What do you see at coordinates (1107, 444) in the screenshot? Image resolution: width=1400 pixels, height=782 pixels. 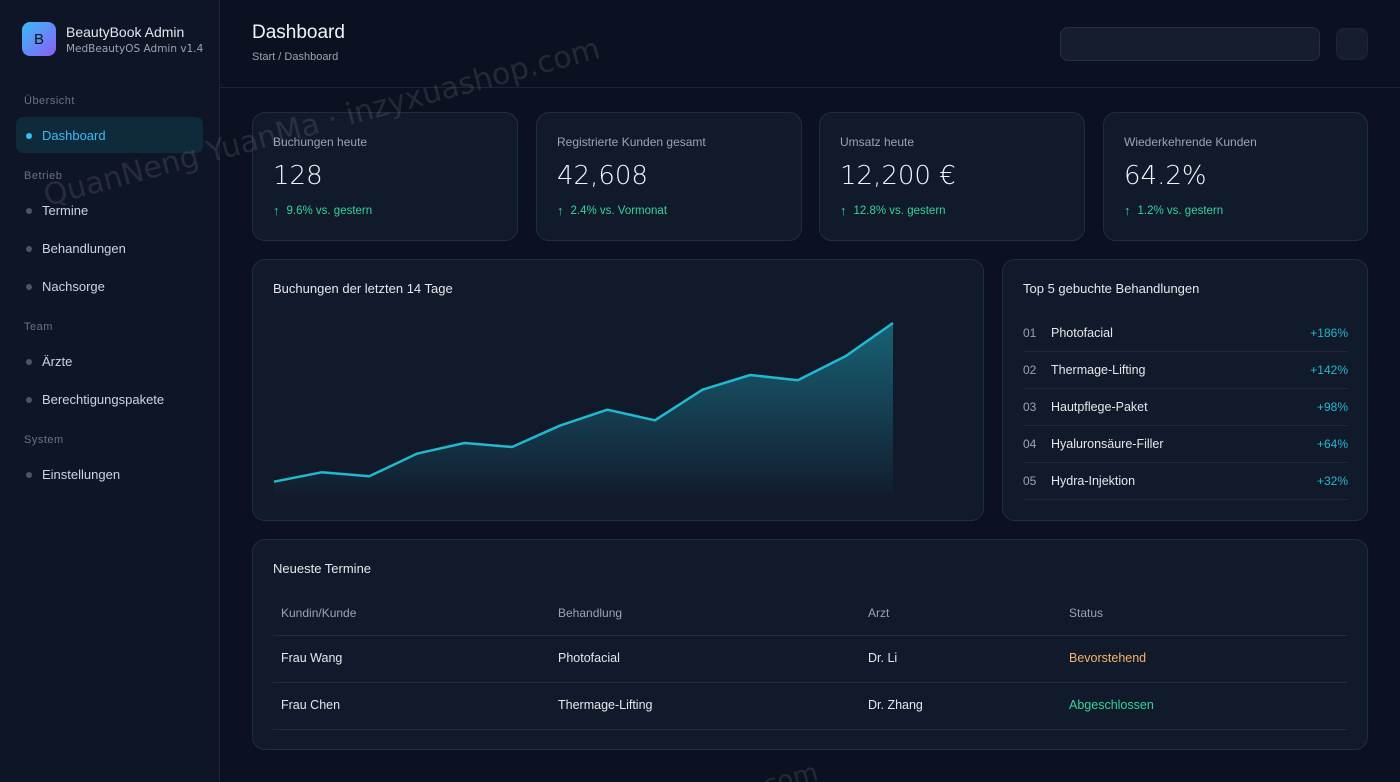 I see `treatment-name: Hyaluronsäure-Filler` at bounding box center [1107, 444].